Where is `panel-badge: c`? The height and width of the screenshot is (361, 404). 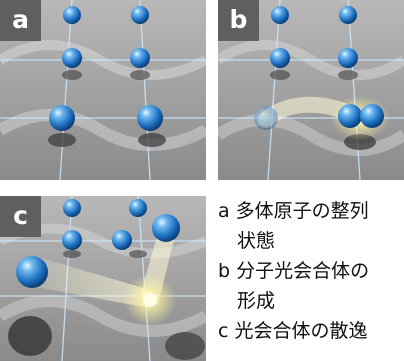
panel-badge: c is located at coordinates (20, 216).